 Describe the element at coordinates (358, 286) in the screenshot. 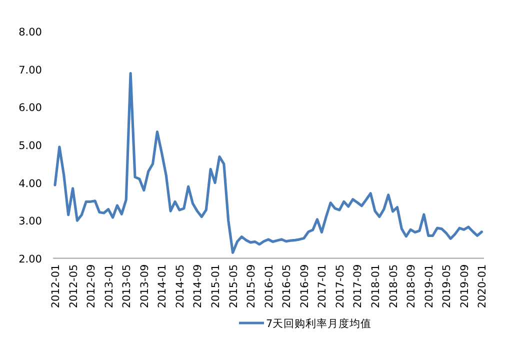

I see `x-tick-label: 2017-09` at that location.